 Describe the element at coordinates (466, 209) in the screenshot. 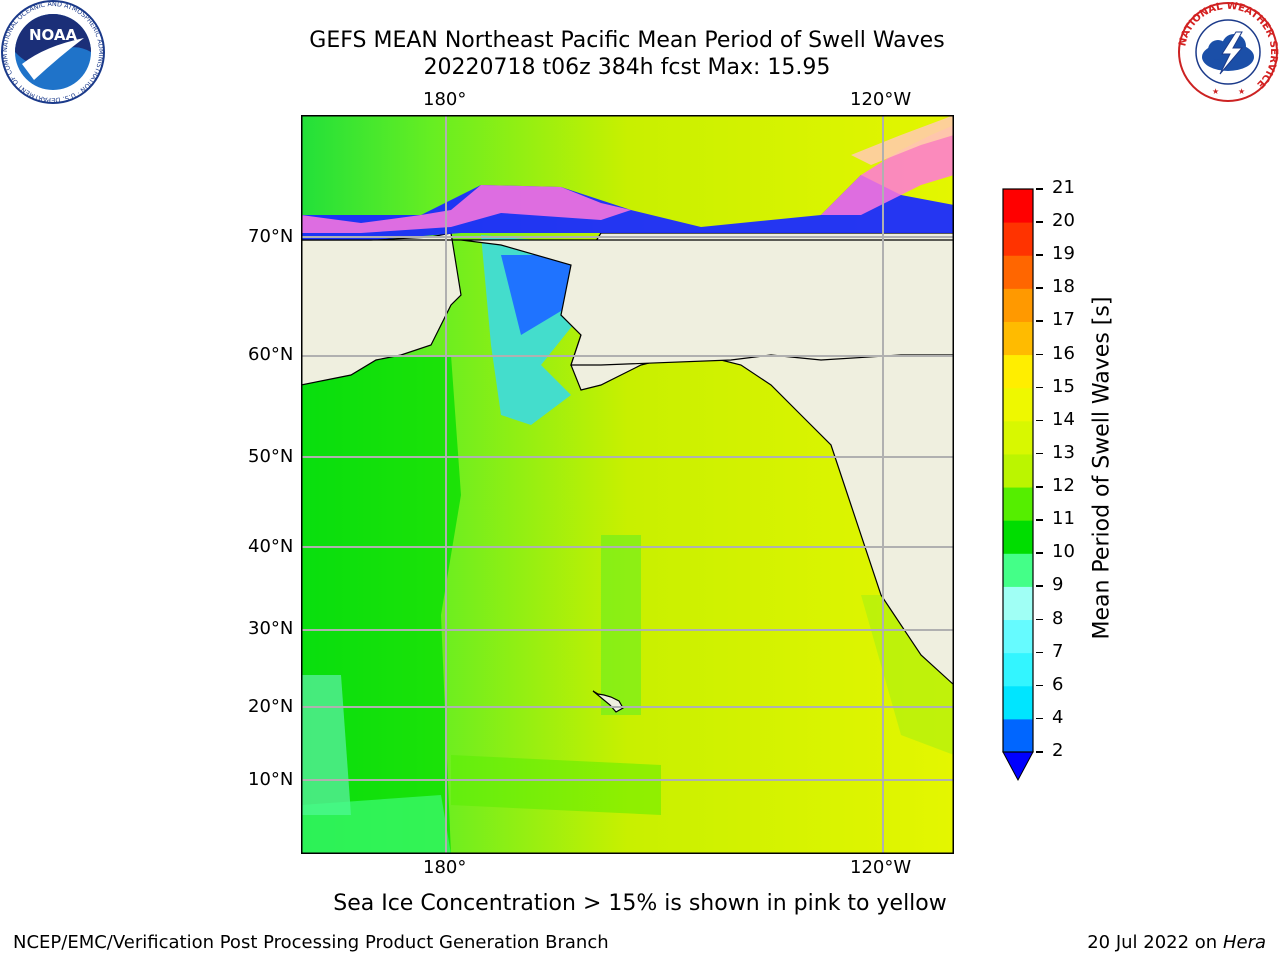

I see `sea-ice-west` at that location.